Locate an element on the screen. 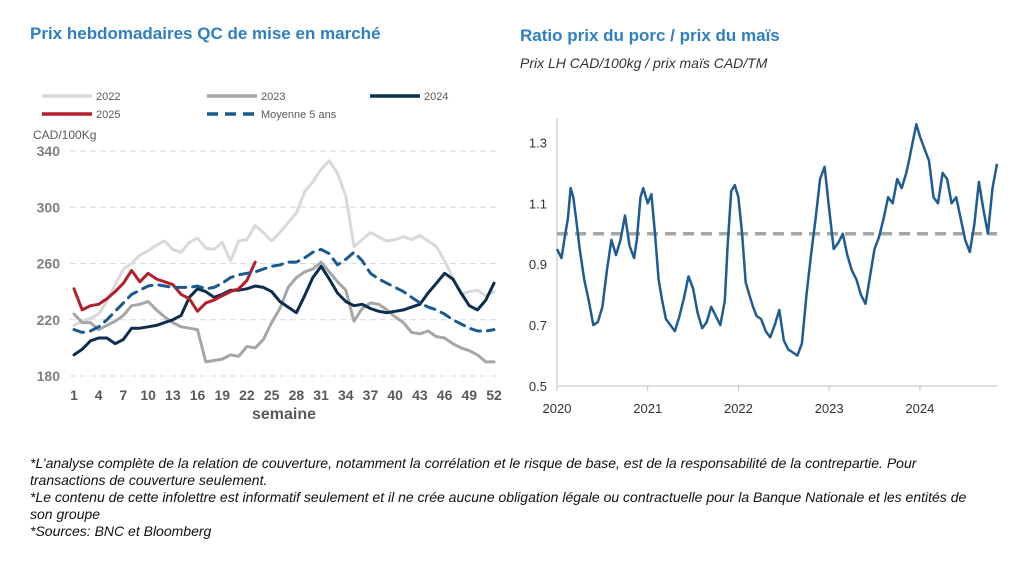 The width and height of the screenshot is (1024, 572). left-x-tick-label: 1 is located at coordinates (74, 395).